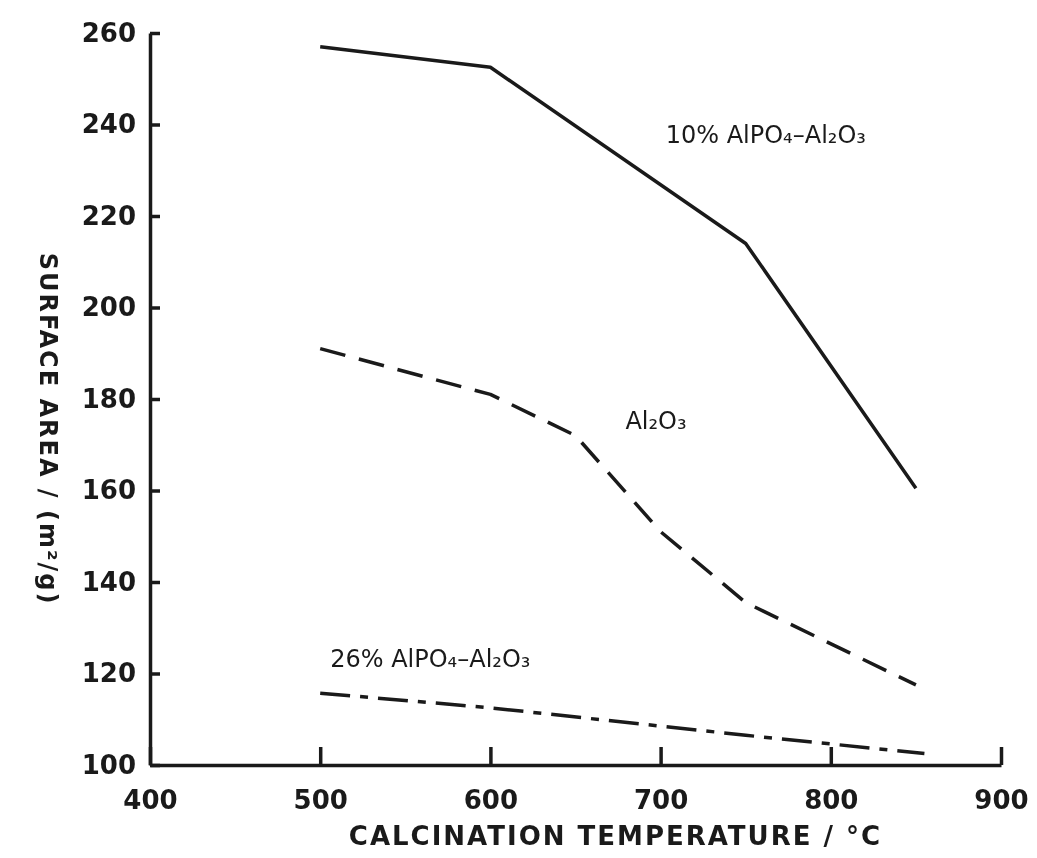 Image resolution: width=1037 pixels, height=858 pixels. What do you see at coordinates (108, 398) in the screenshot?
I see `y-tick-label: 180` at bounding box center [108, 398].